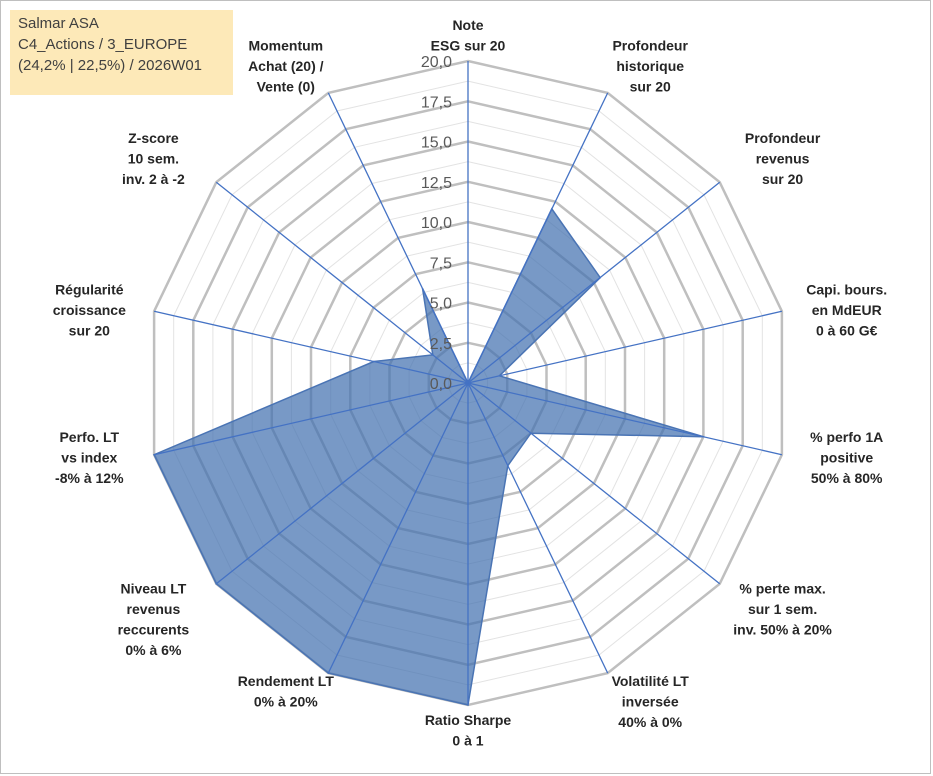 Image resolution: width=933 pixels, height=776 pixels. I want to click on tick-label: 10,0, so click(436, 223).